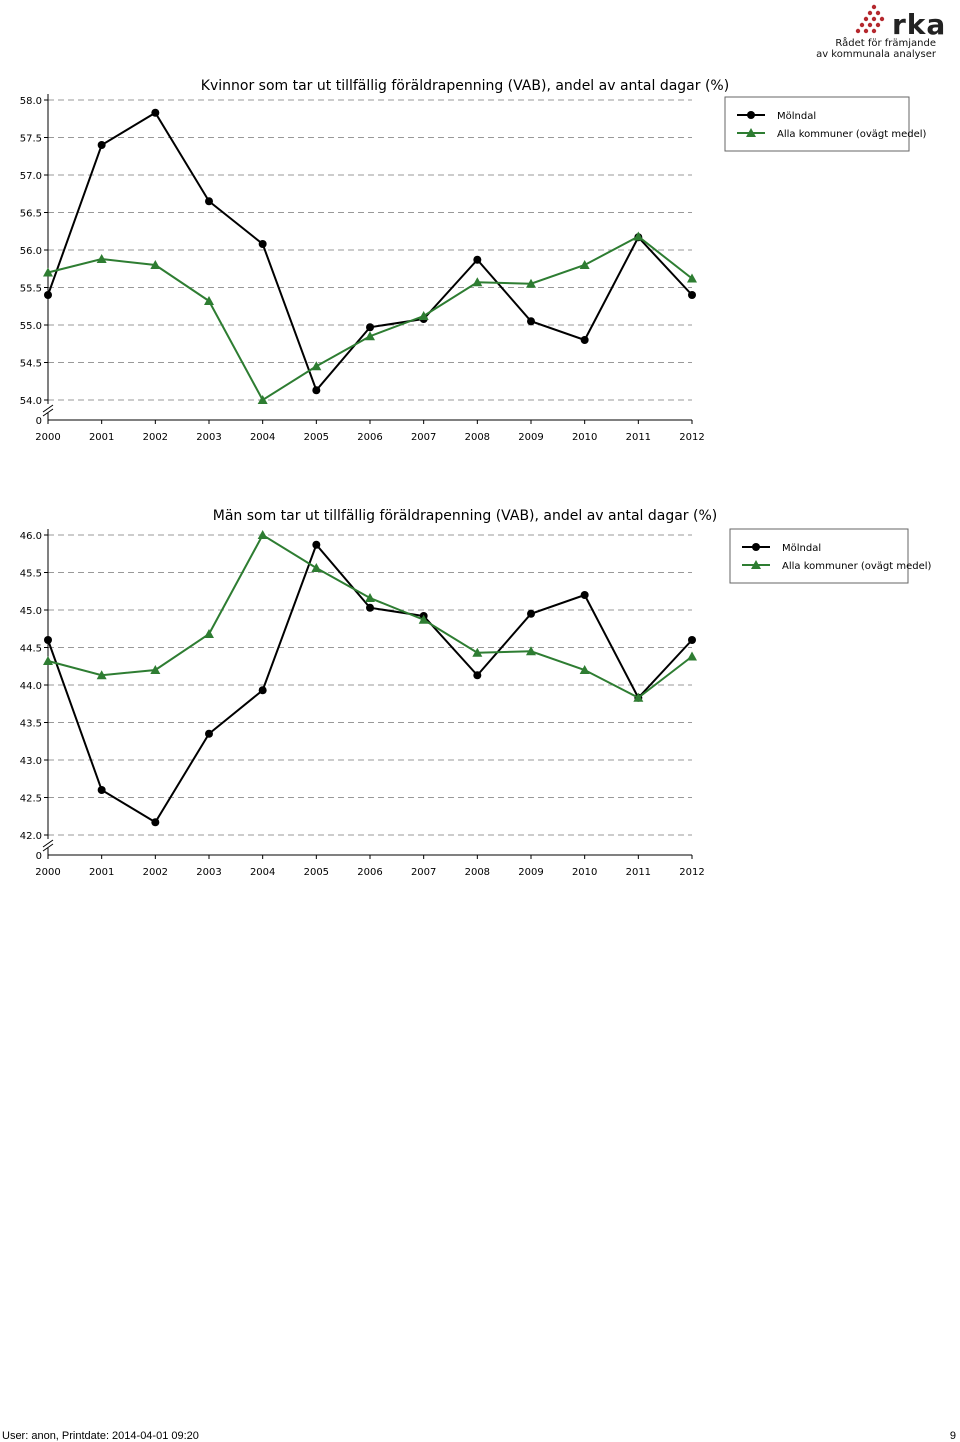  What do you see at coordinates (31, 251) in the screenshot?
I see `y-tick-label: 56.0` at bounding box center [31, 251].